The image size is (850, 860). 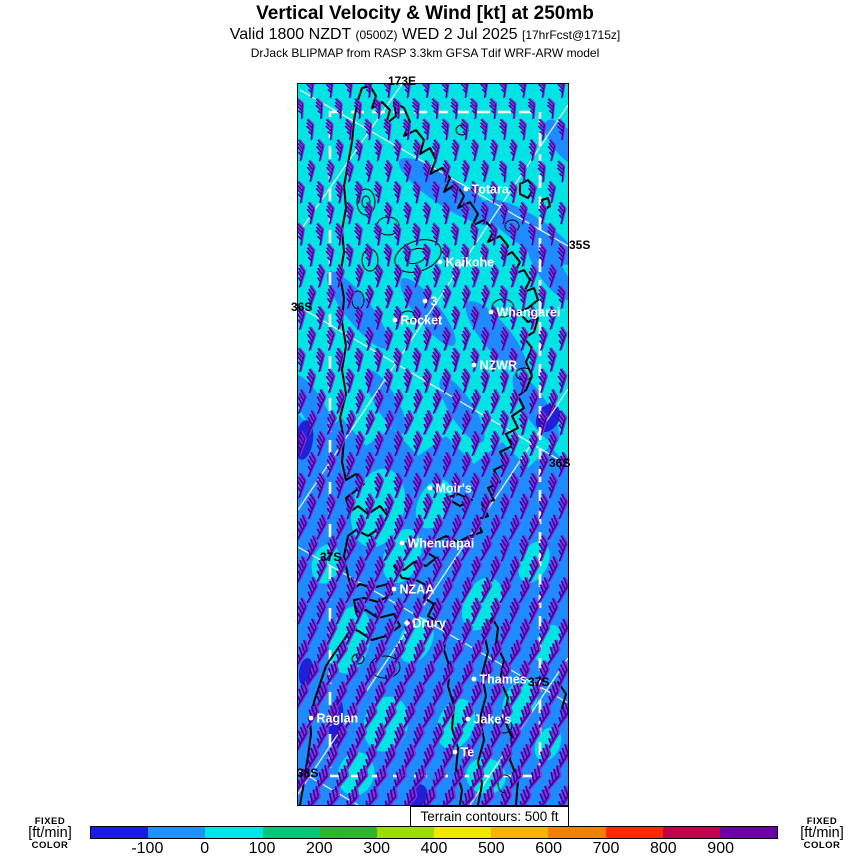 I want to click on scale-color-label: COLOR, so click(x=50, y=845).